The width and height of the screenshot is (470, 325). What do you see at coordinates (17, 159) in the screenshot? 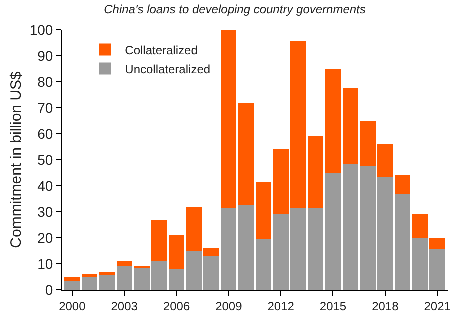
I see `y-axis-title: Commitment in billion US$` at bounding box center [17, 159].